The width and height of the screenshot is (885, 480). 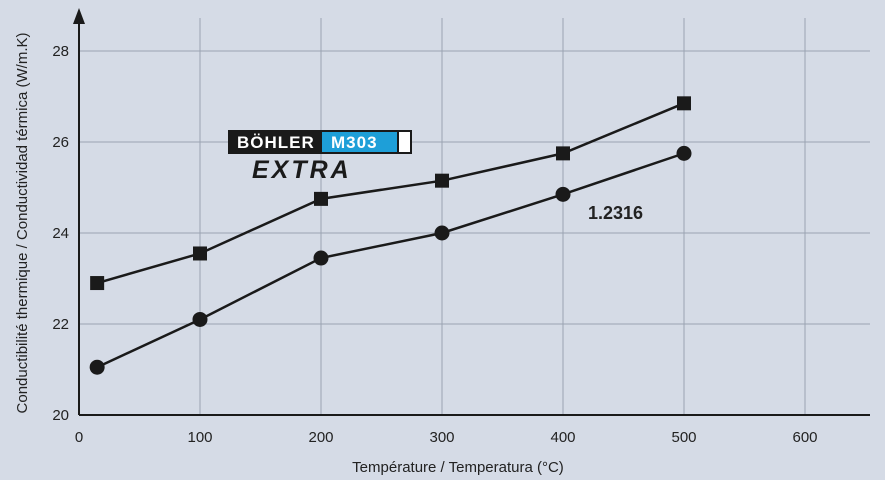 I want to click on series-annotation-1-2316: 1.2316, so click(x=615, y=213).